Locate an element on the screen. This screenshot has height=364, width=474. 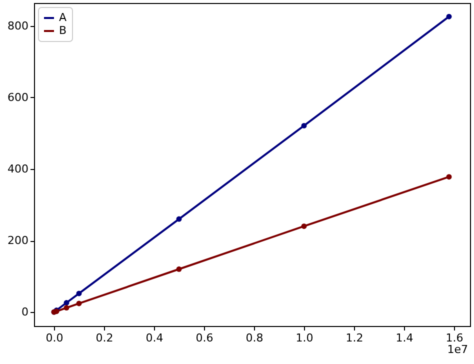
legend-label: B is located at coordinates (63, 30).